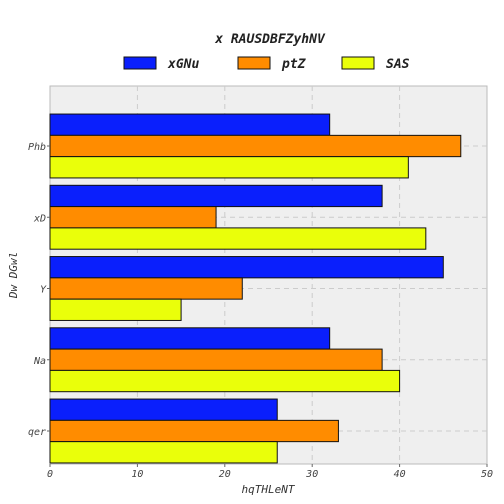 Image resolution: width=504 pixels, height=504 pixels. What do you see at coordinates (190, 338) in the screenshot?
I see `bar-xGNu-Na` at bounding box center [190, 338].